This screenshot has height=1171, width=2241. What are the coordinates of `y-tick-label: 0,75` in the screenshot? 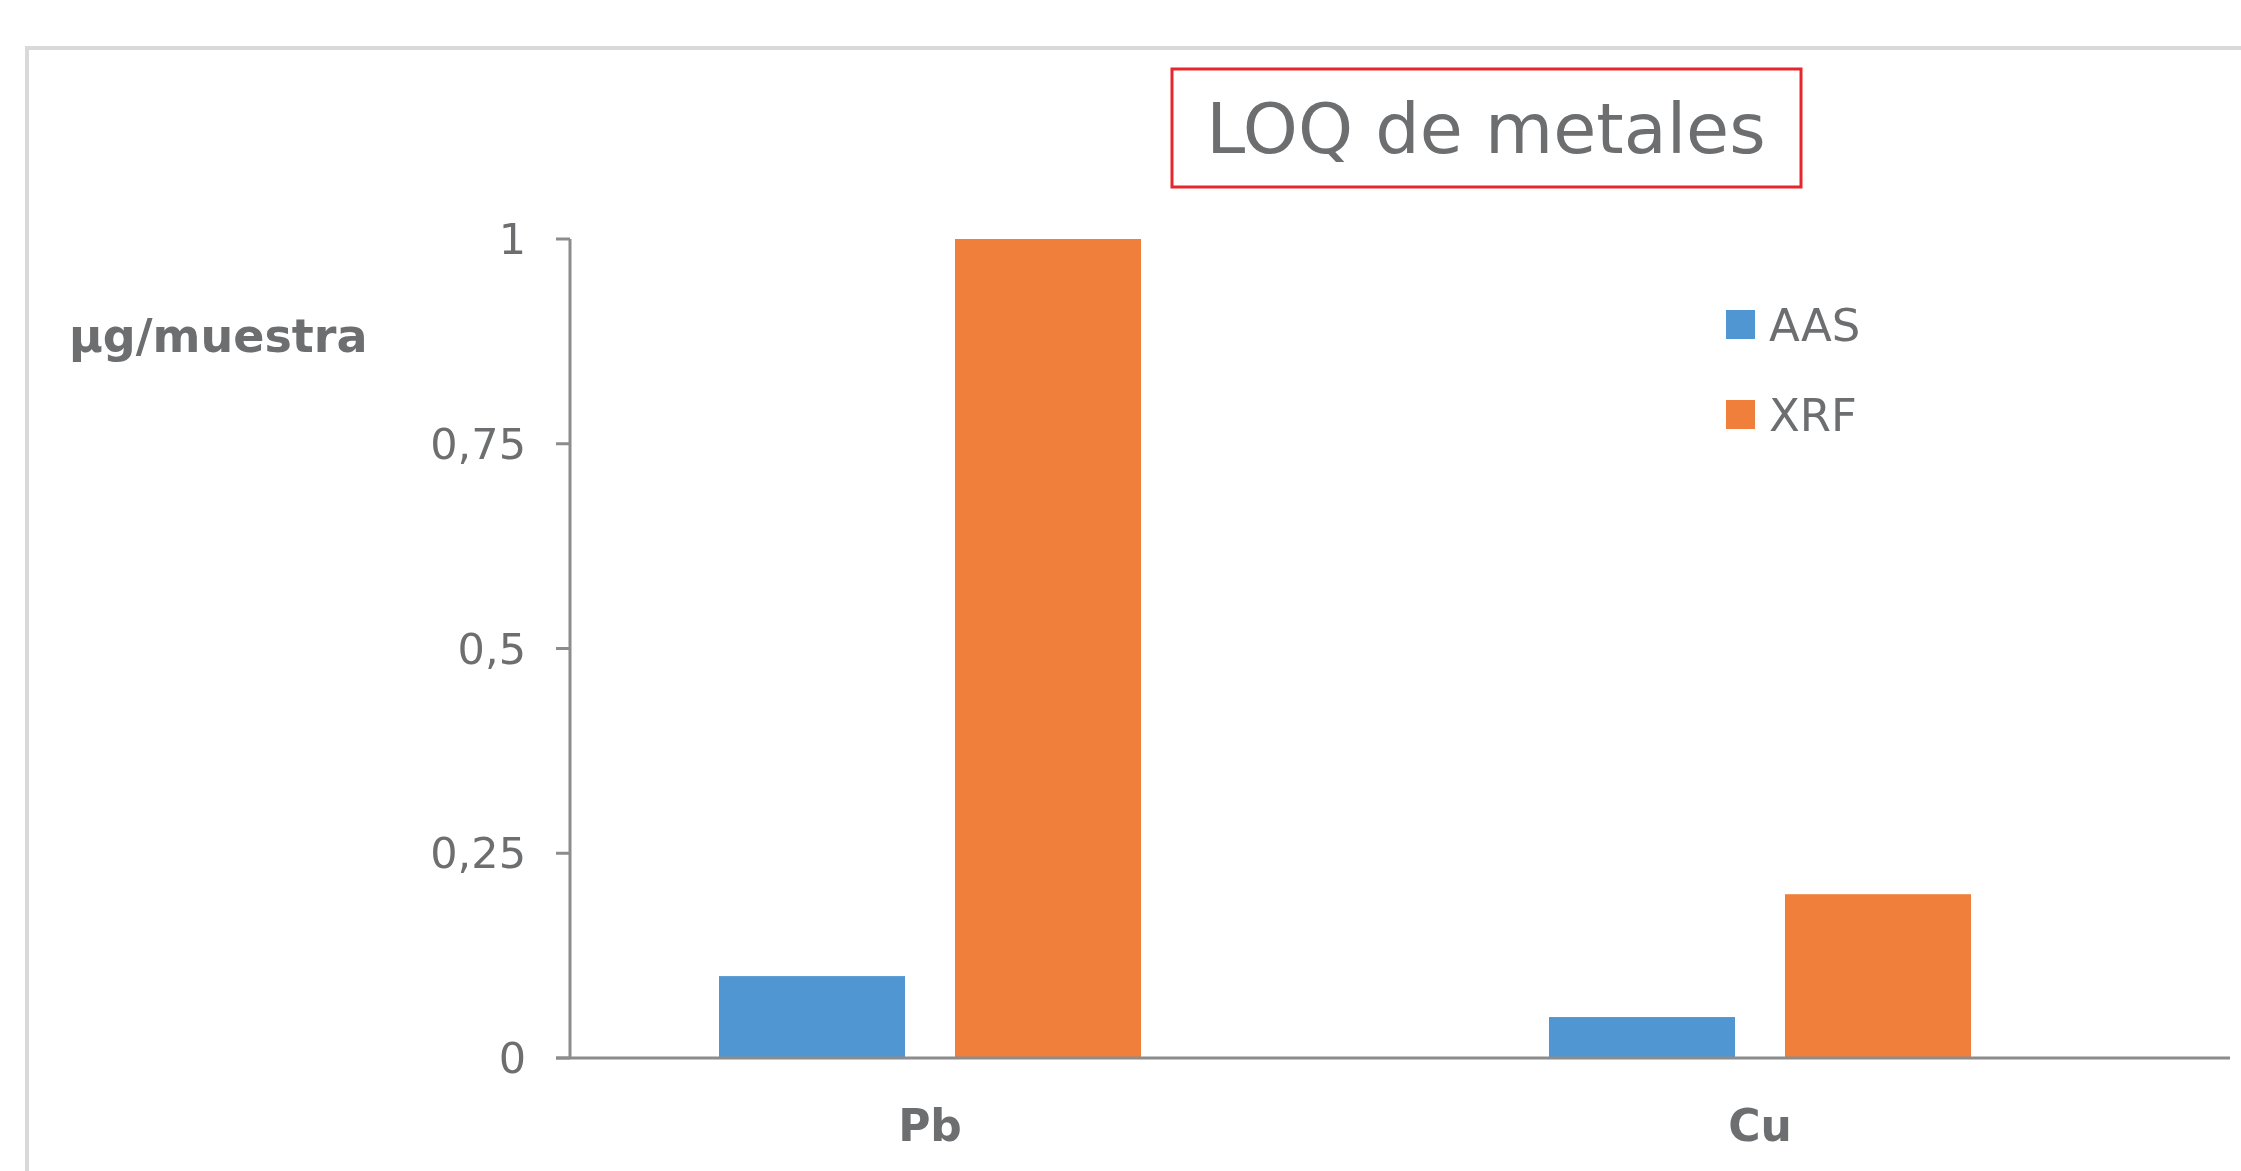 It's located at (478, 443).